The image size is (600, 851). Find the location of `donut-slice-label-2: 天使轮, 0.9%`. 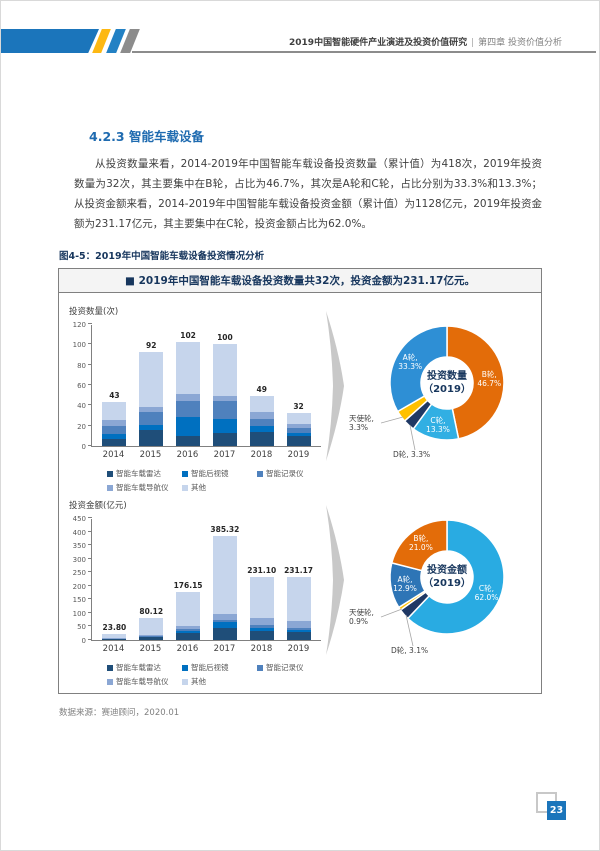

donut-slice-label-2: 天使轮, 0.9% is located at coordinates (361, 617).